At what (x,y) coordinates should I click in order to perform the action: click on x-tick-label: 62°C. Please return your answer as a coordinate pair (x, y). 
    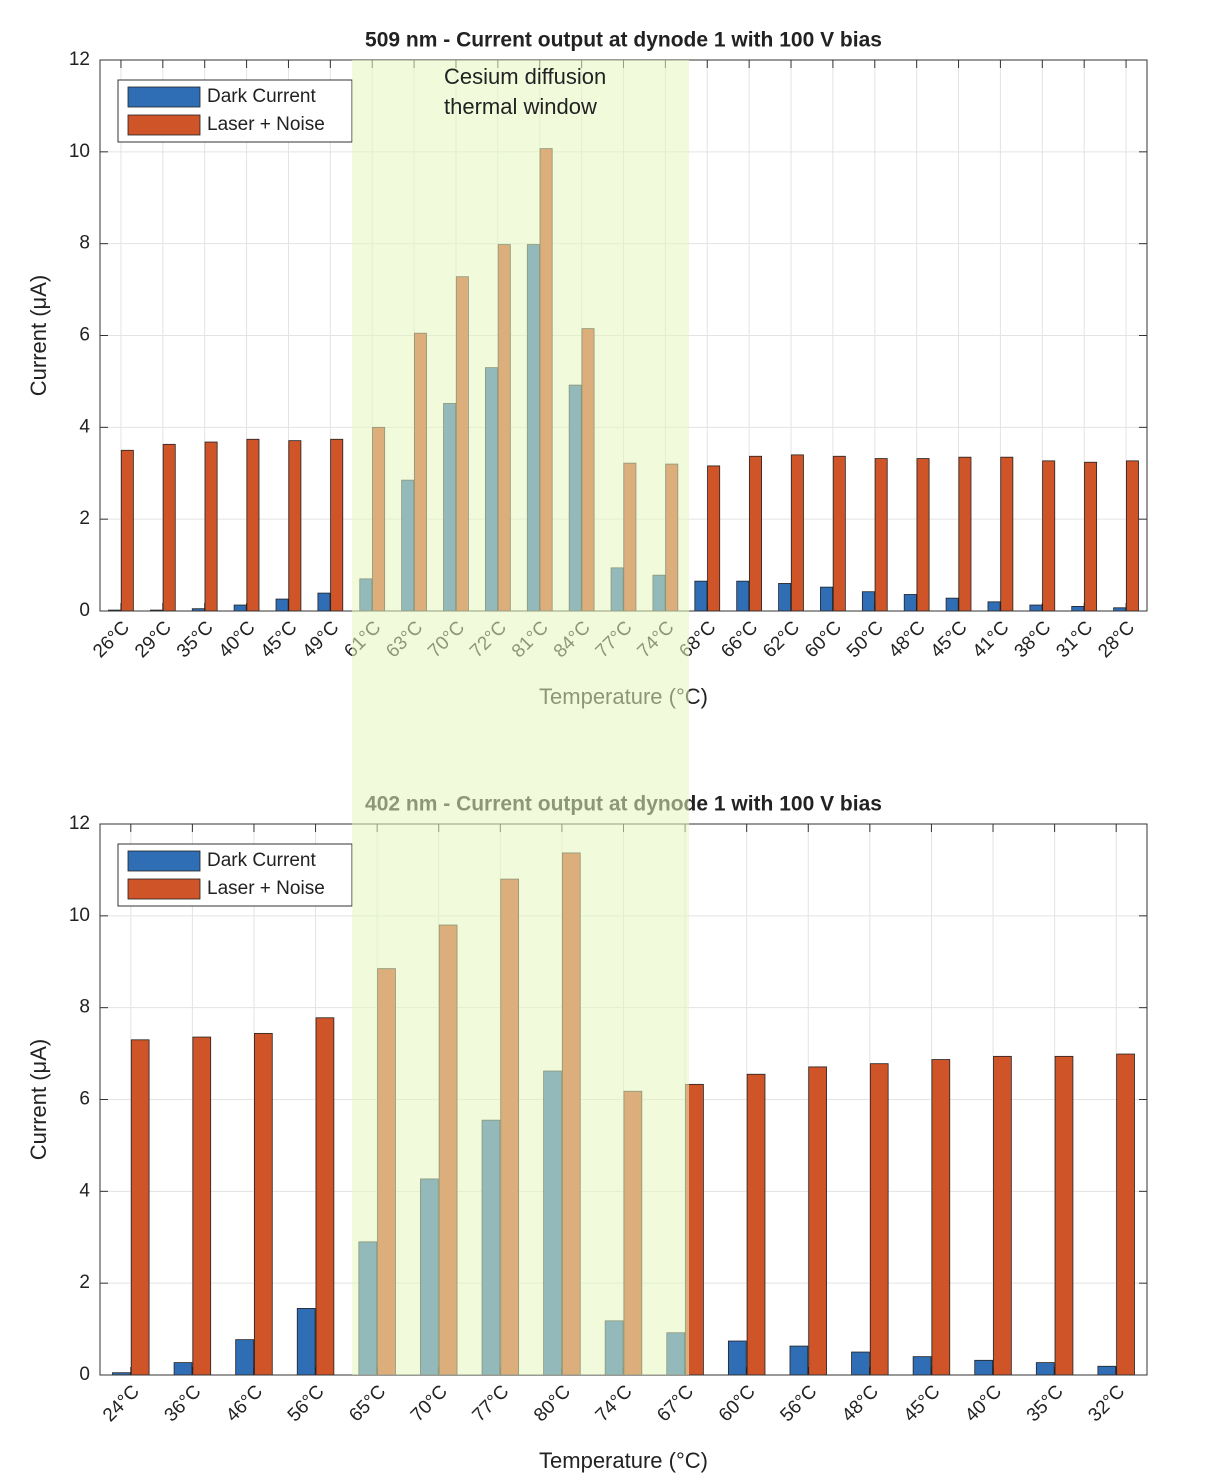
    Looking at the image, I should click on (781, 639).